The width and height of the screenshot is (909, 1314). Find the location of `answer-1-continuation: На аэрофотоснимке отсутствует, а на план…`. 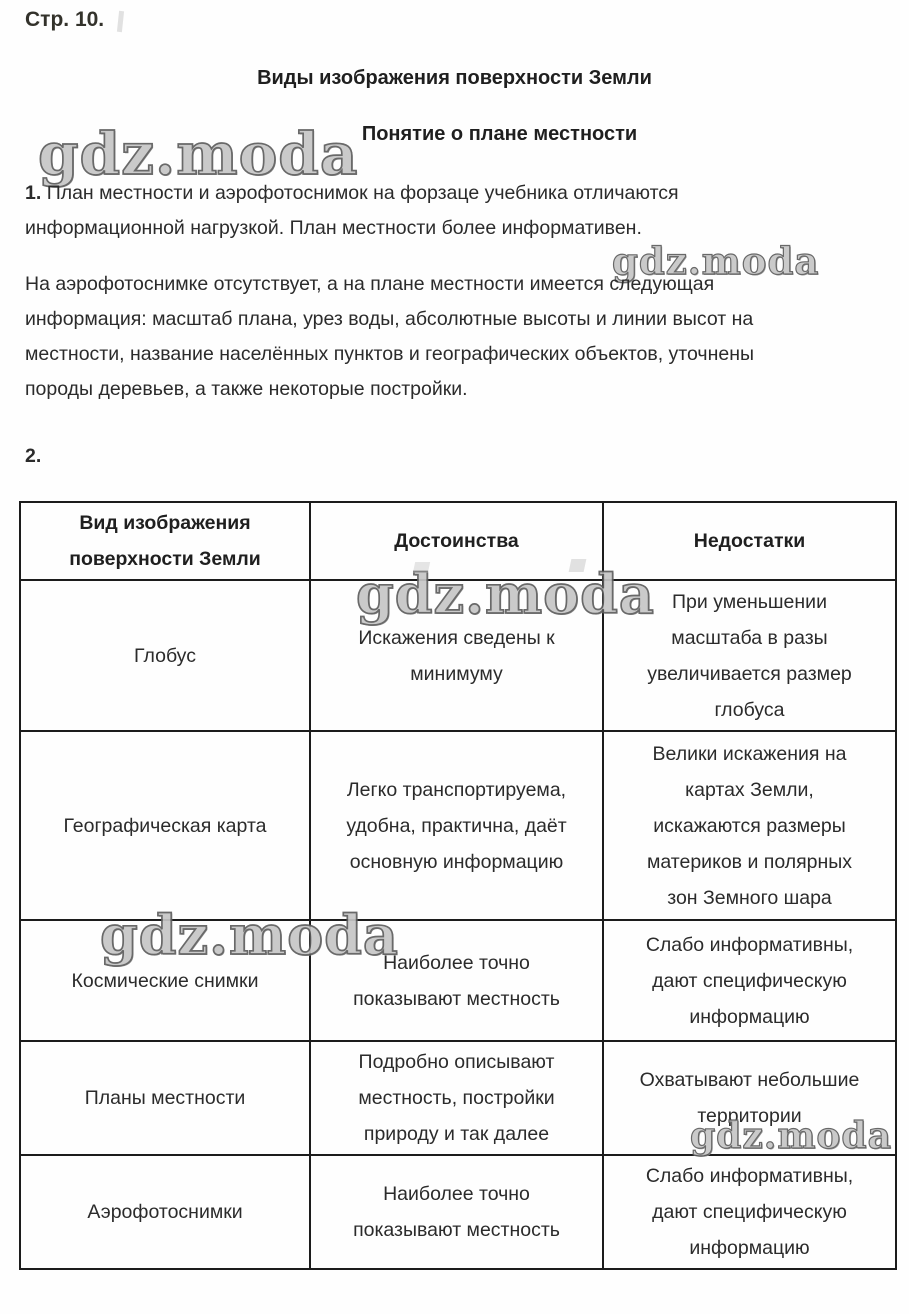

answer-1-continuation: На аэрофотоснимке отсутствует, а на план… is located at coordinates (389, 336).